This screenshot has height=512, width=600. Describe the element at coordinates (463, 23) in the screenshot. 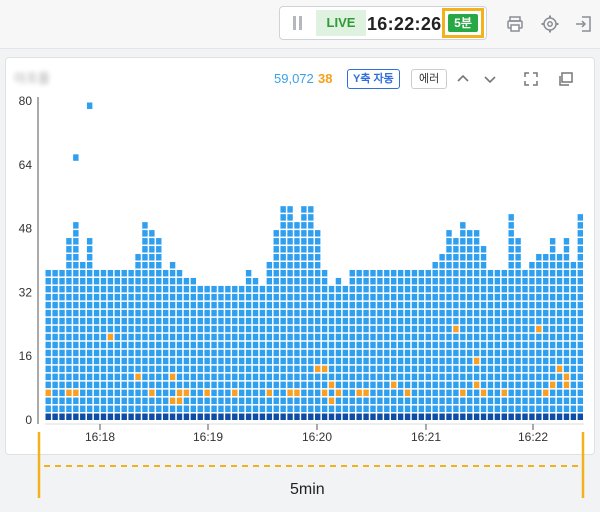

I see `time-range-button: 5분` at that location.